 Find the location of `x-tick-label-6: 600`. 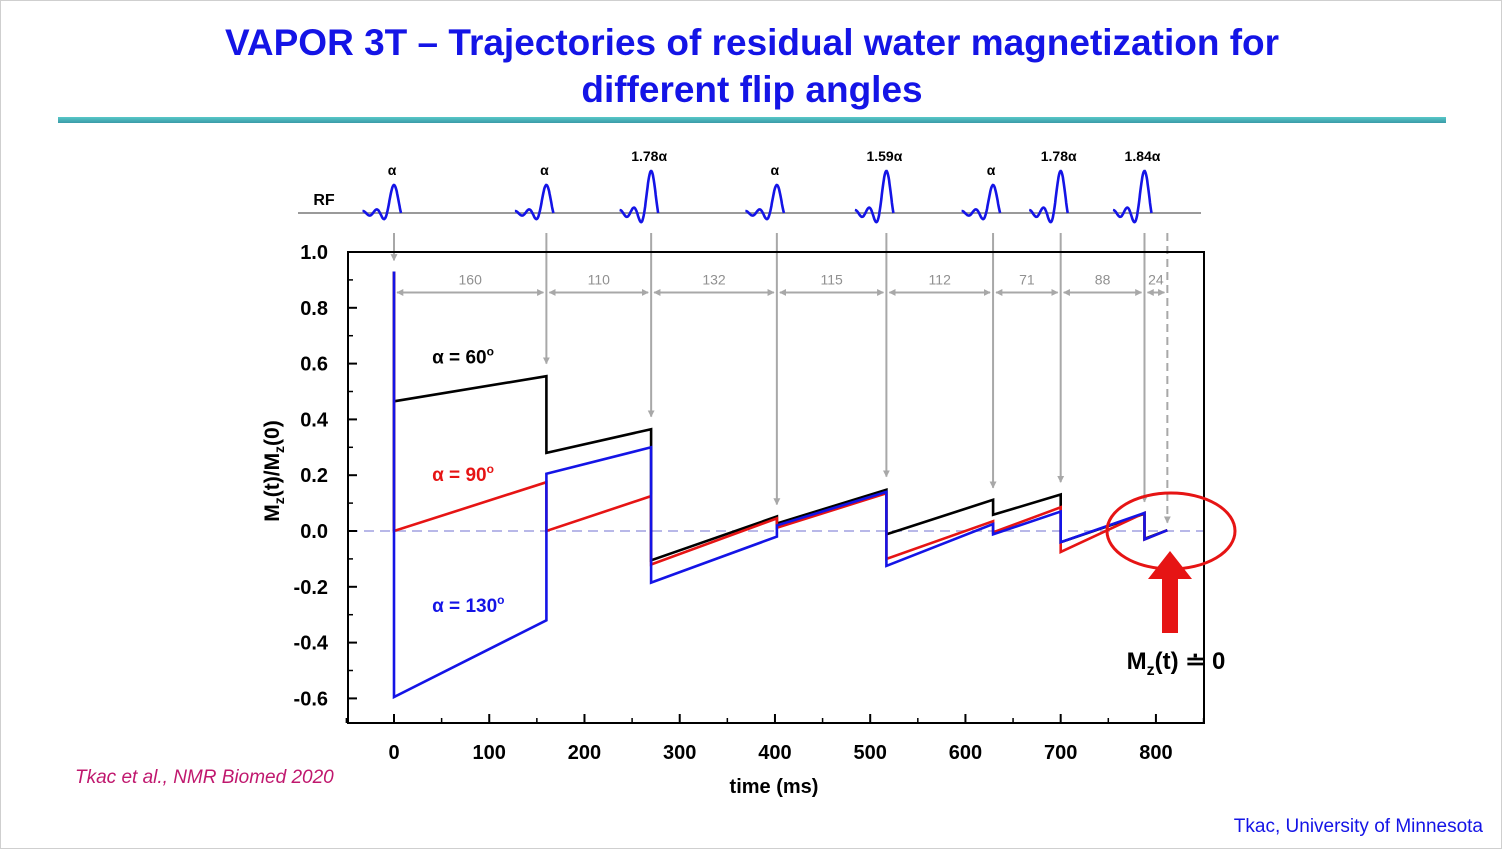

x-tick-label-6: 600 is located at coordinates (965, 753).